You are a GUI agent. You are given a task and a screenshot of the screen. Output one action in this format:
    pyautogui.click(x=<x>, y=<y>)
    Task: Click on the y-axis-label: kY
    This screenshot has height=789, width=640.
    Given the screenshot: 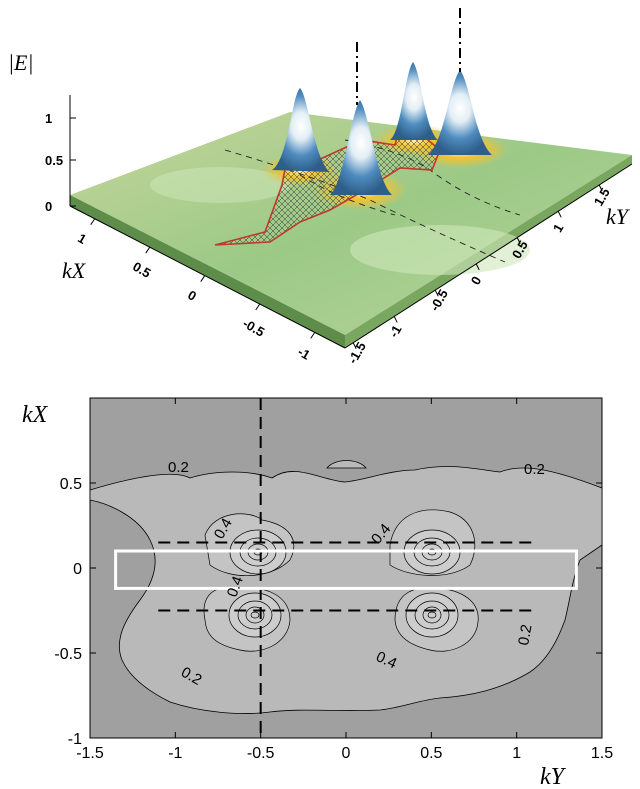 What is the action you would take?
    pyautogui.click(x=618, y=216)
    